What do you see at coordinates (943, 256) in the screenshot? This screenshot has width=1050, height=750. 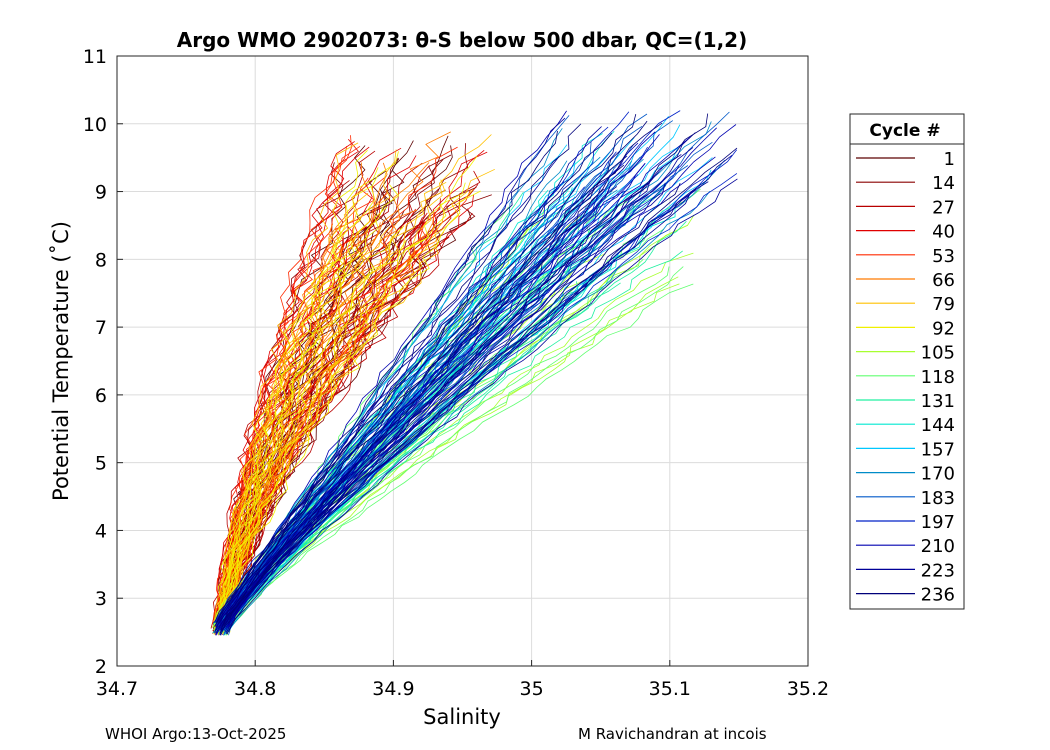 I see `legend-label: 53` at bounding box center [943, 256].